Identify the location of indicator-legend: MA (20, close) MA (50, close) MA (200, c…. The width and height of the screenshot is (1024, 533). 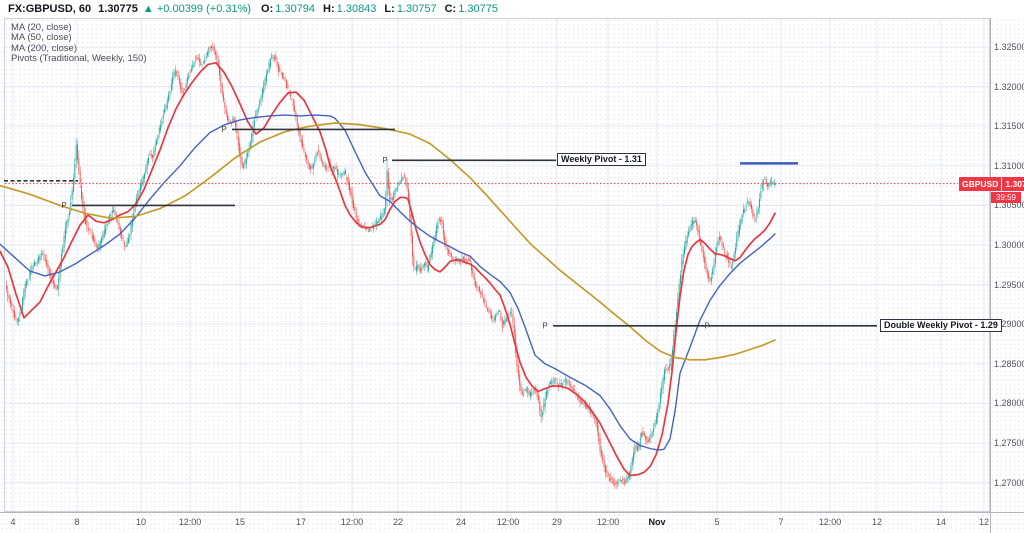
(79, 43).